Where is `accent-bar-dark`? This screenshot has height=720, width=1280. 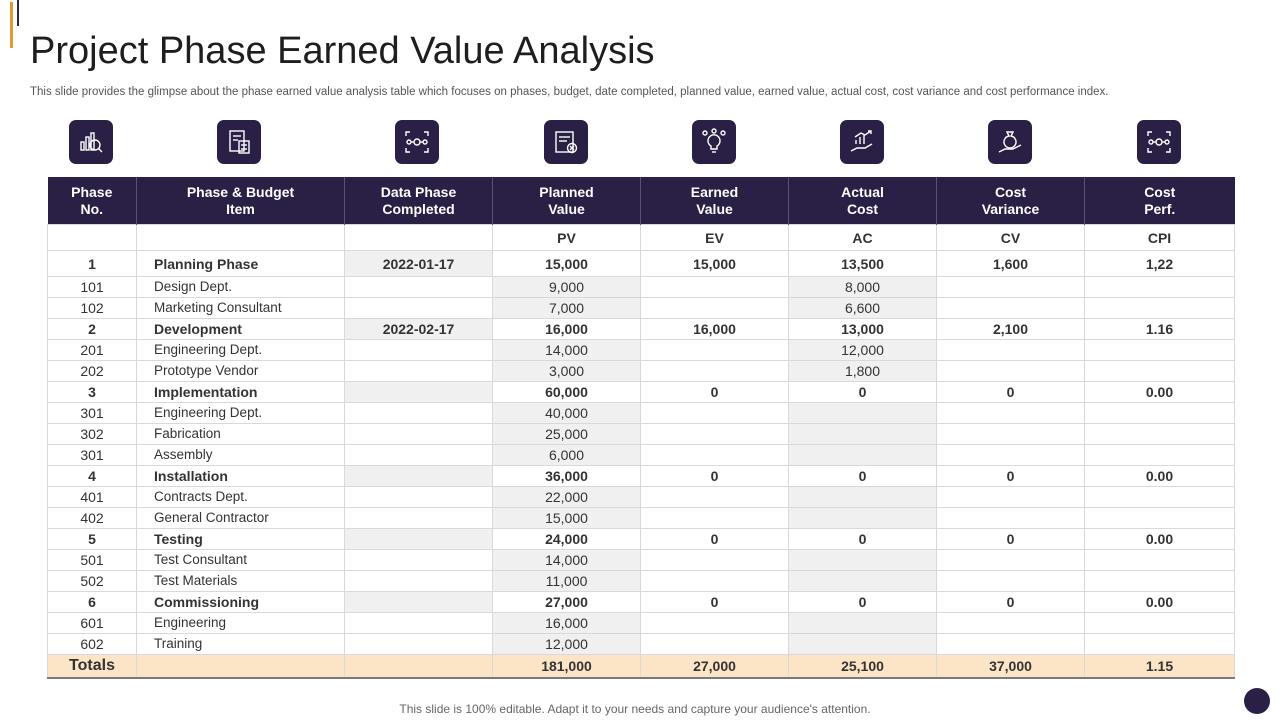
accent-bar-dark is located at coordinates (18, 13).